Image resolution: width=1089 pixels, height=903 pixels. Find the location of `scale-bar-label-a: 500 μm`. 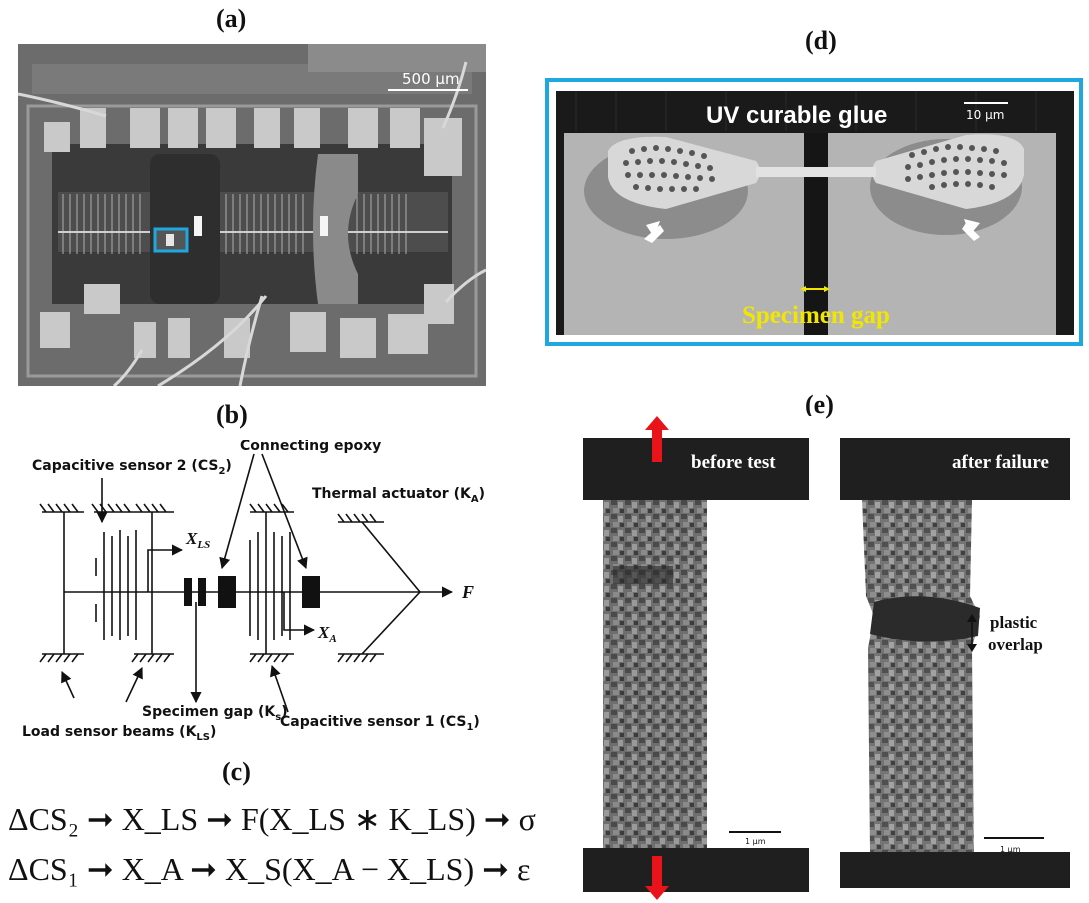

scale-bar-label-a: 500 μm is located at coordinates (431, 79).